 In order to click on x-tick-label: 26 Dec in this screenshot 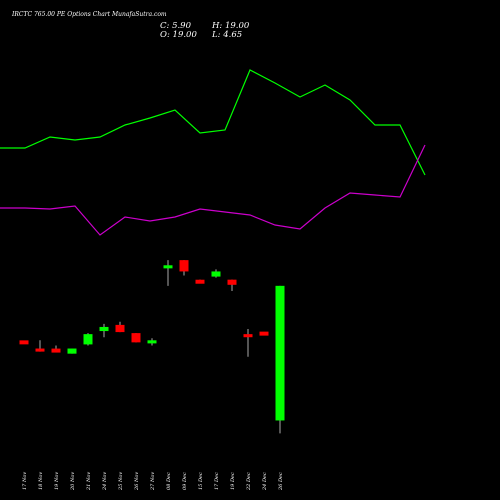, I will do `click(281, 481)`.